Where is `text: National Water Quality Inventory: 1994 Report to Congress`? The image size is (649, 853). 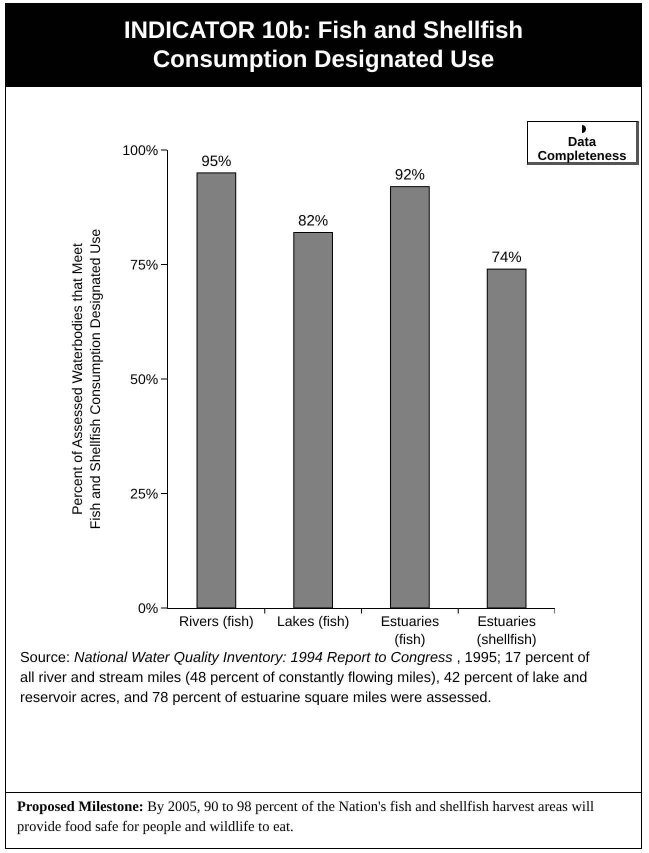
text: National Water Quality Inventory: 1994 Report to Congress is located at coordinates (263, 658).